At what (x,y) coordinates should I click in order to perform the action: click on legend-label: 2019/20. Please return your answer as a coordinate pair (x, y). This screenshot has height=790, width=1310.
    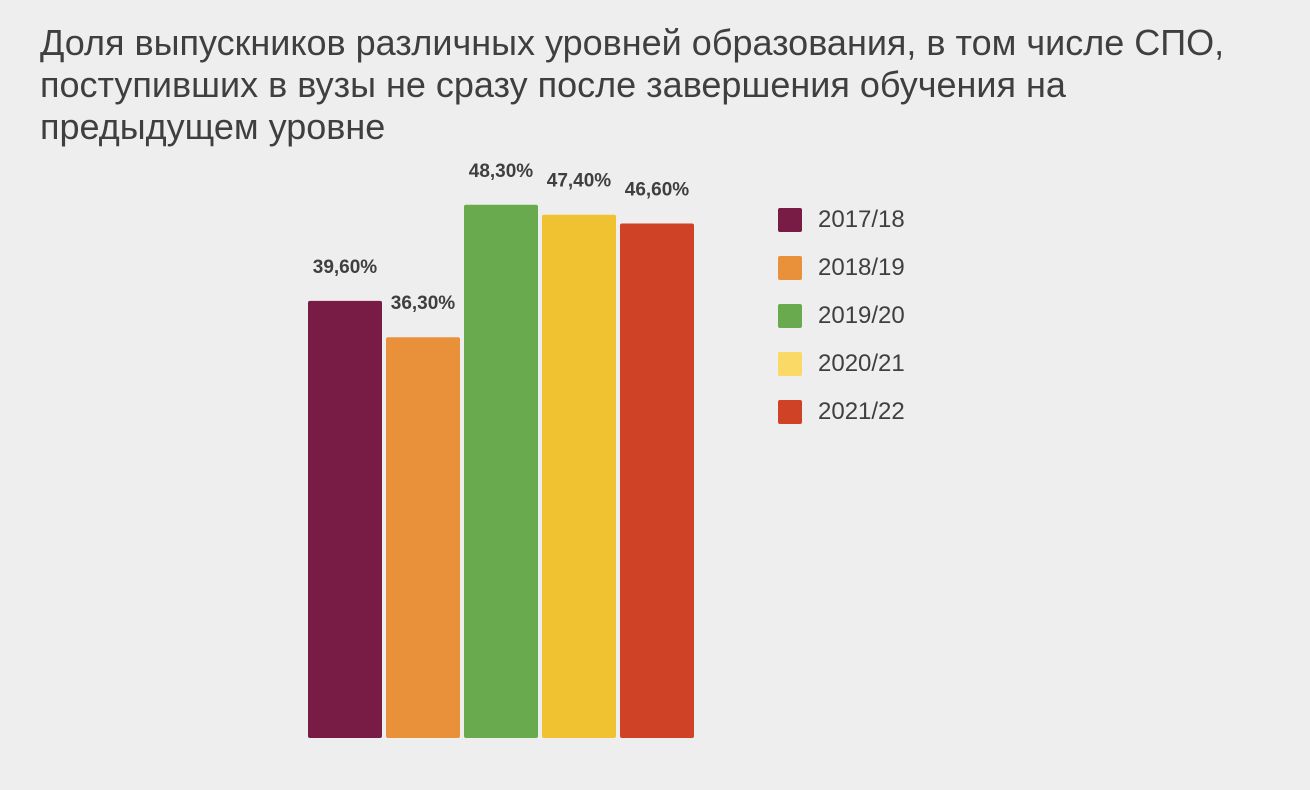
    Looking at the image, I should click on (861, 315).